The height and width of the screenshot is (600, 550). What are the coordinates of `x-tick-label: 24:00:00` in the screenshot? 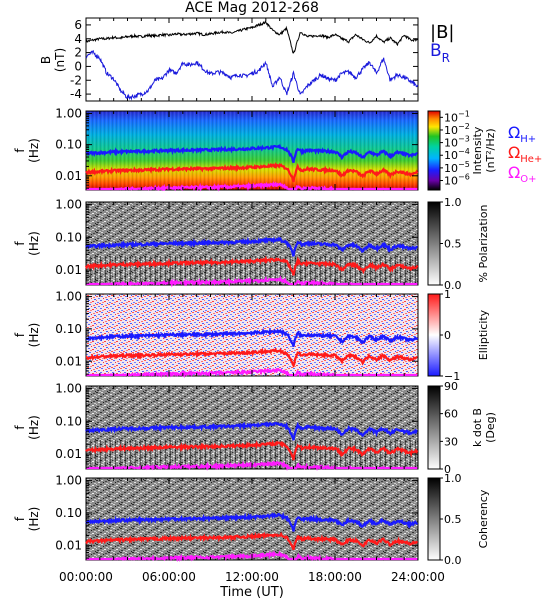 It's located at (418, 577).